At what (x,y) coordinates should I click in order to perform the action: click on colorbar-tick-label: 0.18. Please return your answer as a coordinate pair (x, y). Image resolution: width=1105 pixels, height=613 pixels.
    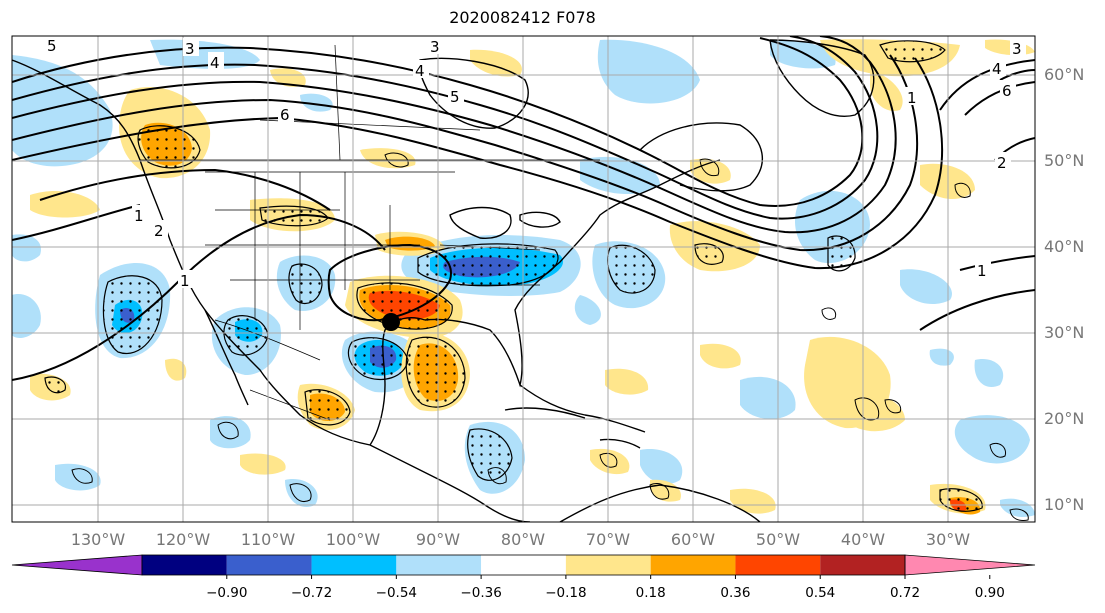
    Looking at the image, I should click on (651, 593).